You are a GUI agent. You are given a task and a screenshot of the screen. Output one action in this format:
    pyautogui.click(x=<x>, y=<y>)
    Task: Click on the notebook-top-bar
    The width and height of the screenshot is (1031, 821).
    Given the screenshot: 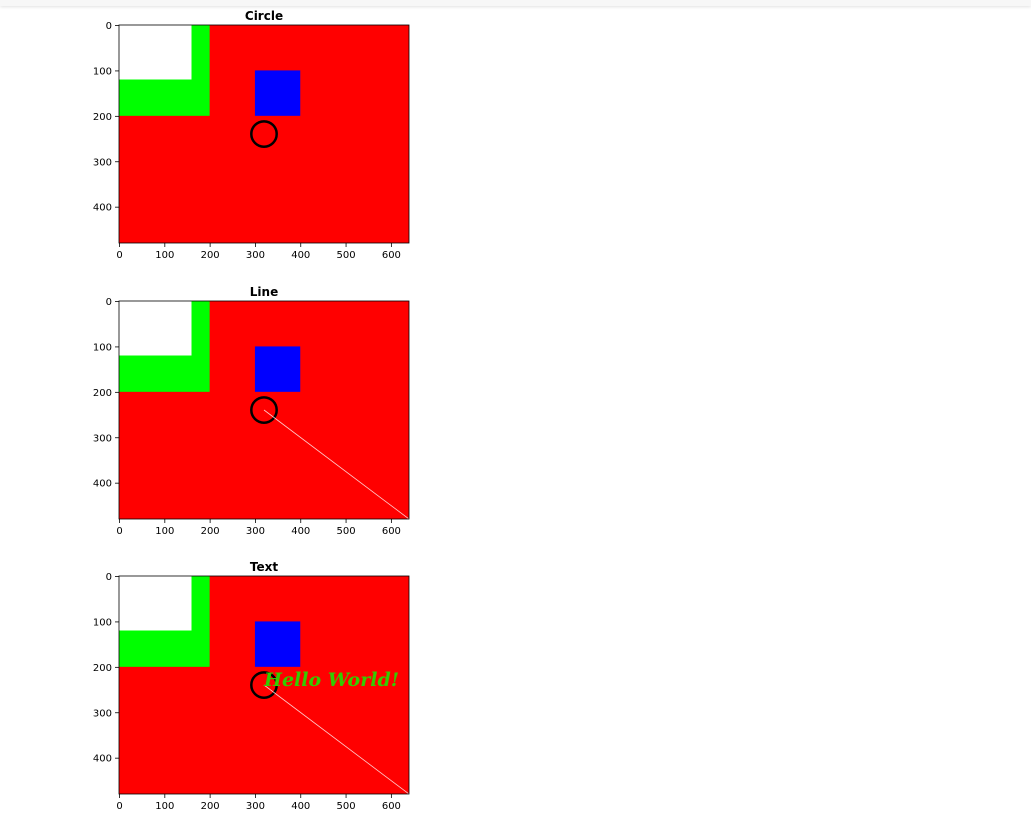 What is the action you would take?
    pyautogui.click(x=515, y=3)
    